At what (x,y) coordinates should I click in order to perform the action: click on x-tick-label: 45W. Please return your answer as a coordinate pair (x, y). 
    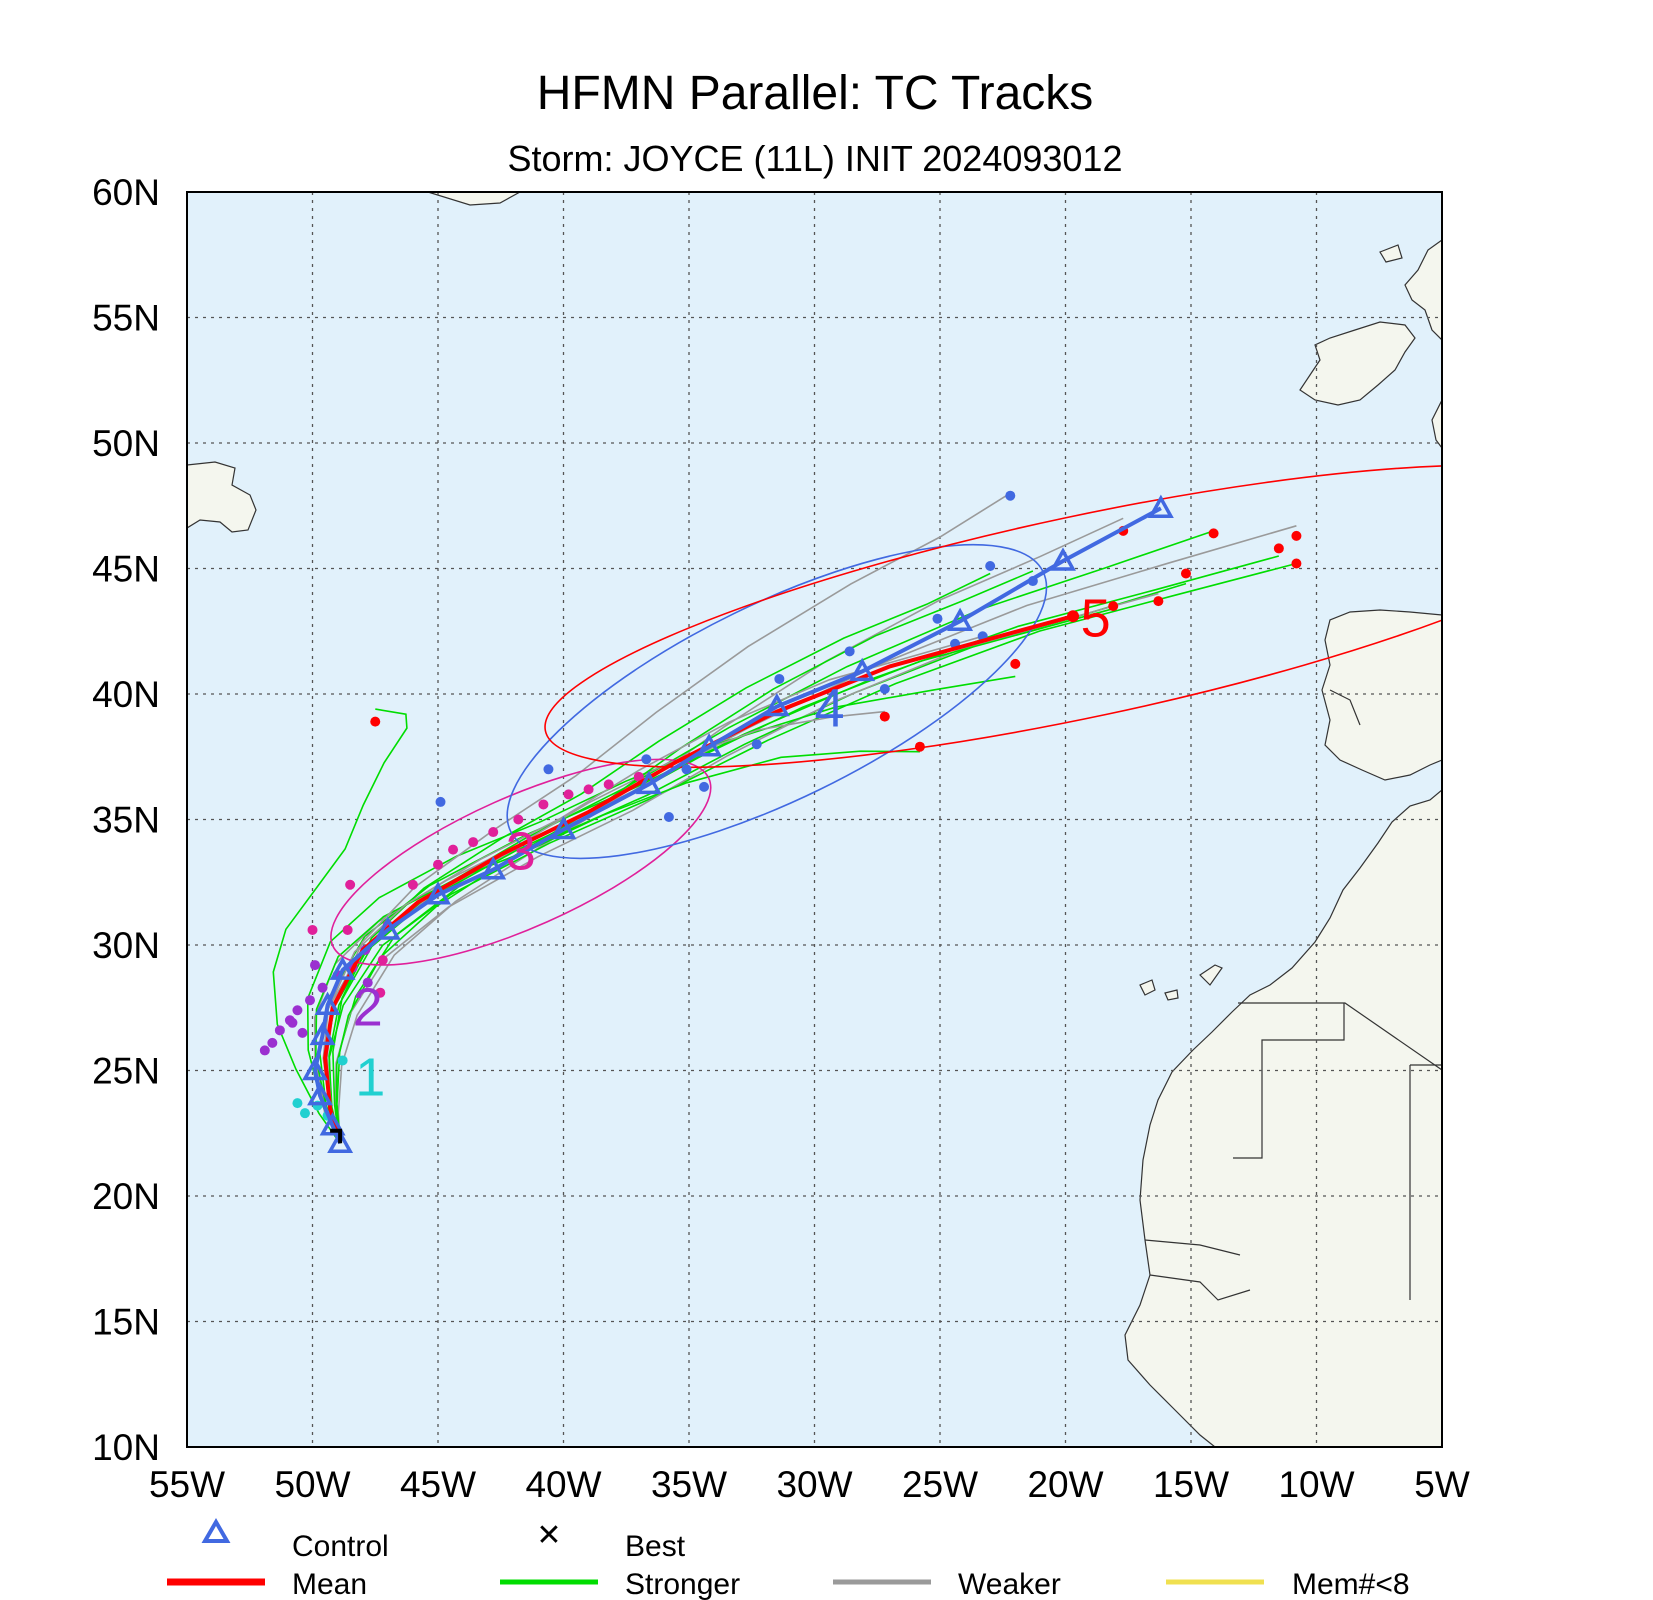
    Looking at the image, I should click on (438, 1484).